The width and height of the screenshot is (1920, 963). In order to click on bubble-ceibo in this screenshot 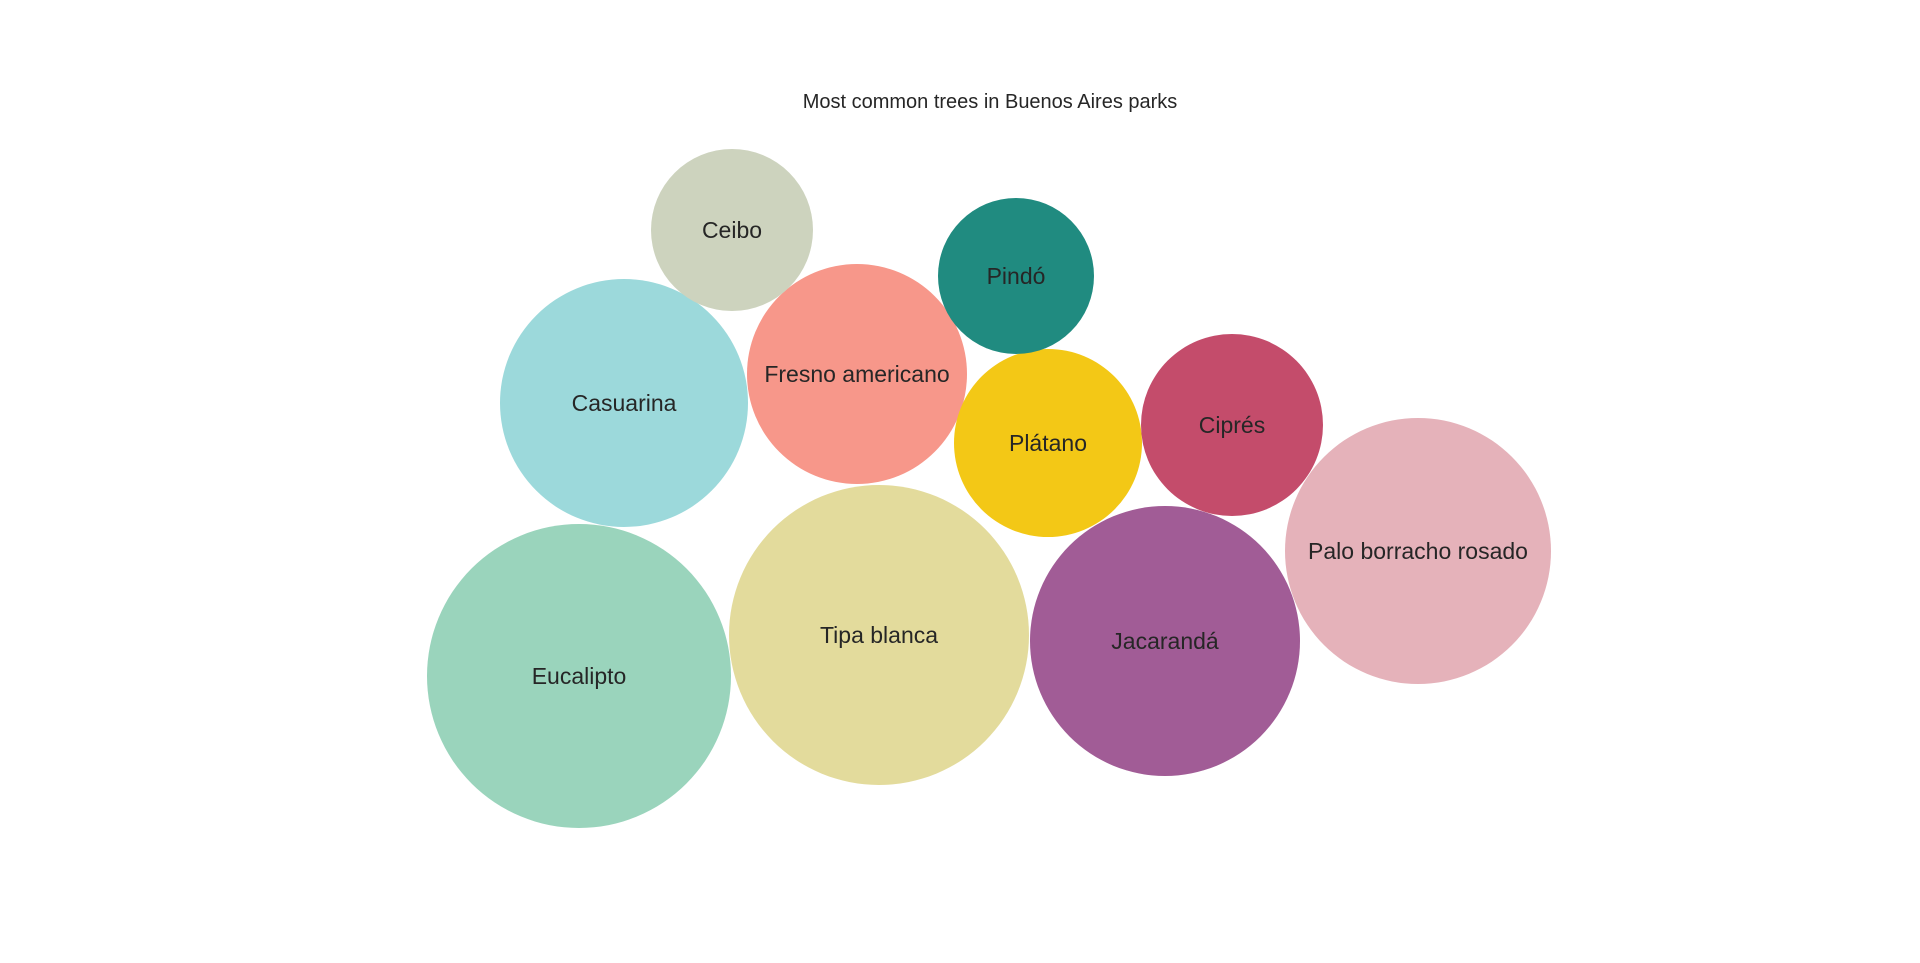, I will do `click(732, 230)`.